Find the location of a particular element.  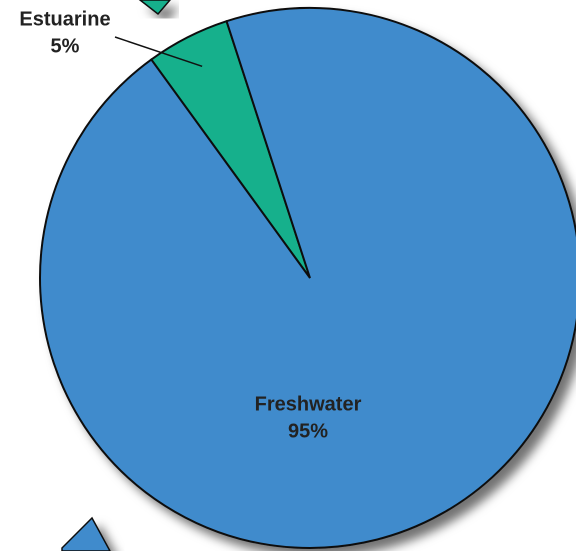

slice-label: Freshwater is located at coordinates (308, 404).